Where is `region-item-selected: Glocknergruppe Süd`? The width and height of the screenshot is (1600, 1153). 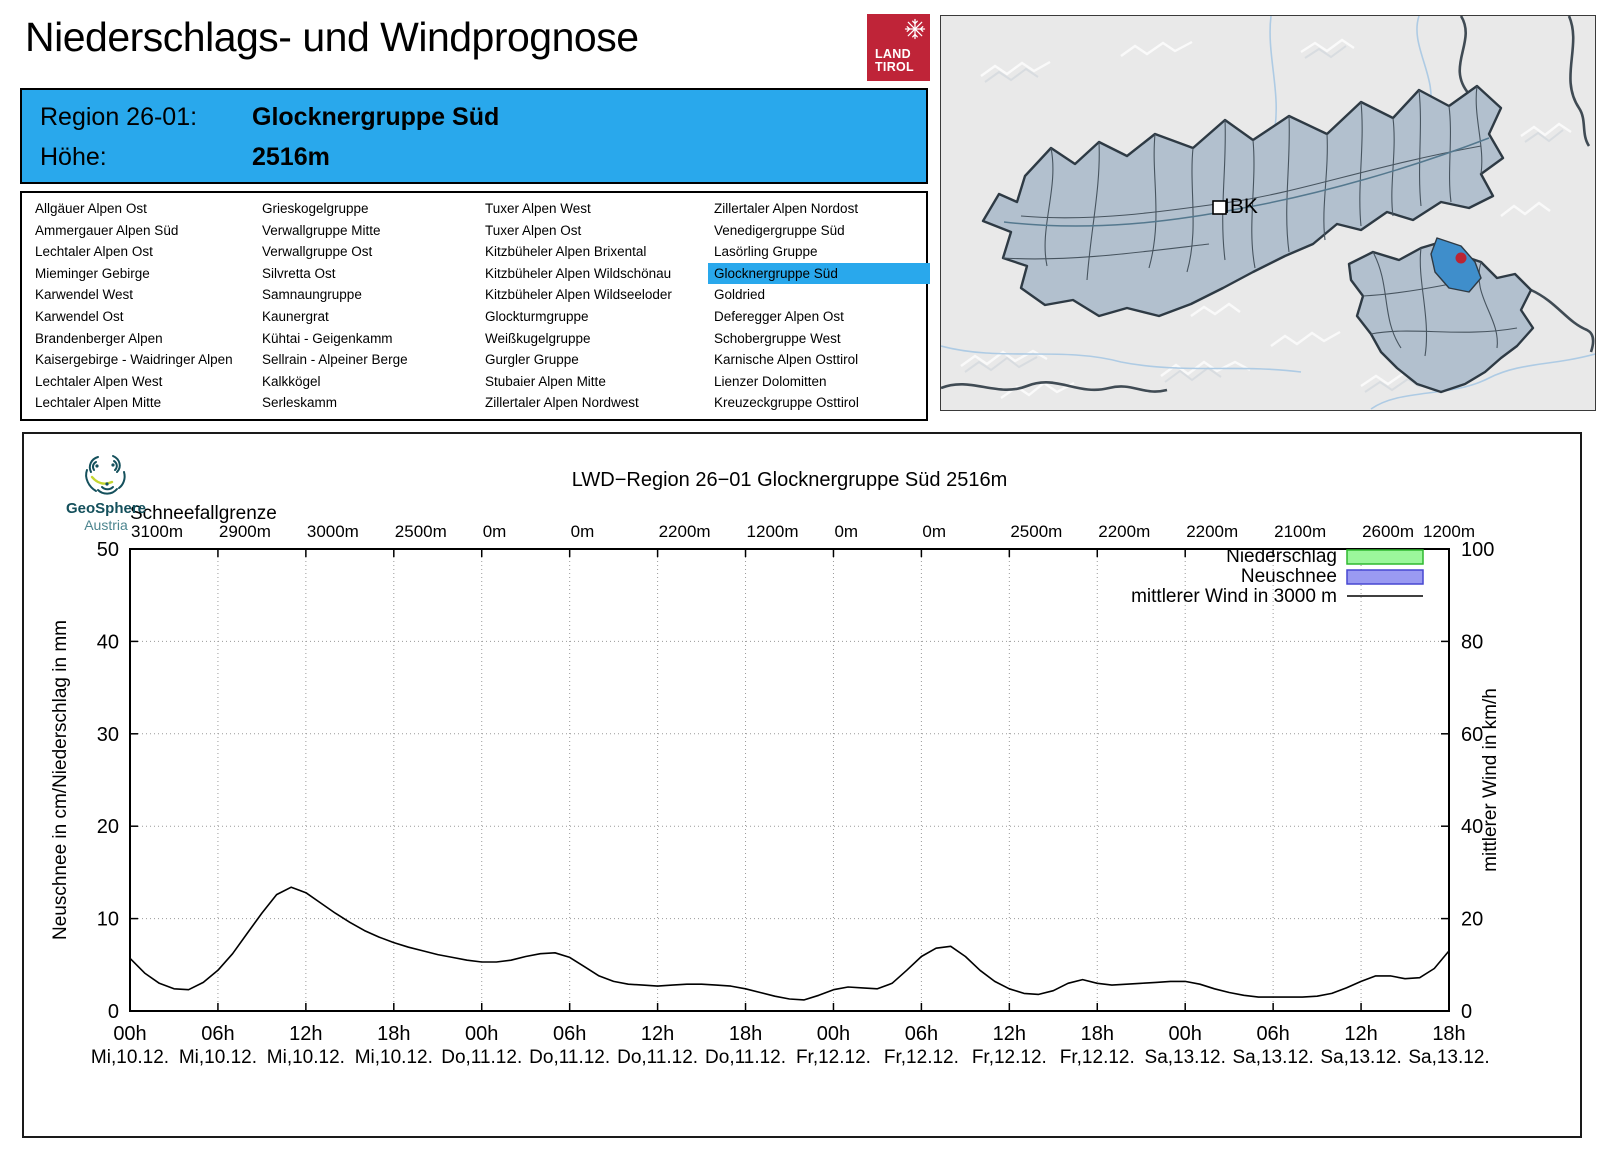
region-item-selected: Glocknergruppe Süd is located at coordinates (819, 273).